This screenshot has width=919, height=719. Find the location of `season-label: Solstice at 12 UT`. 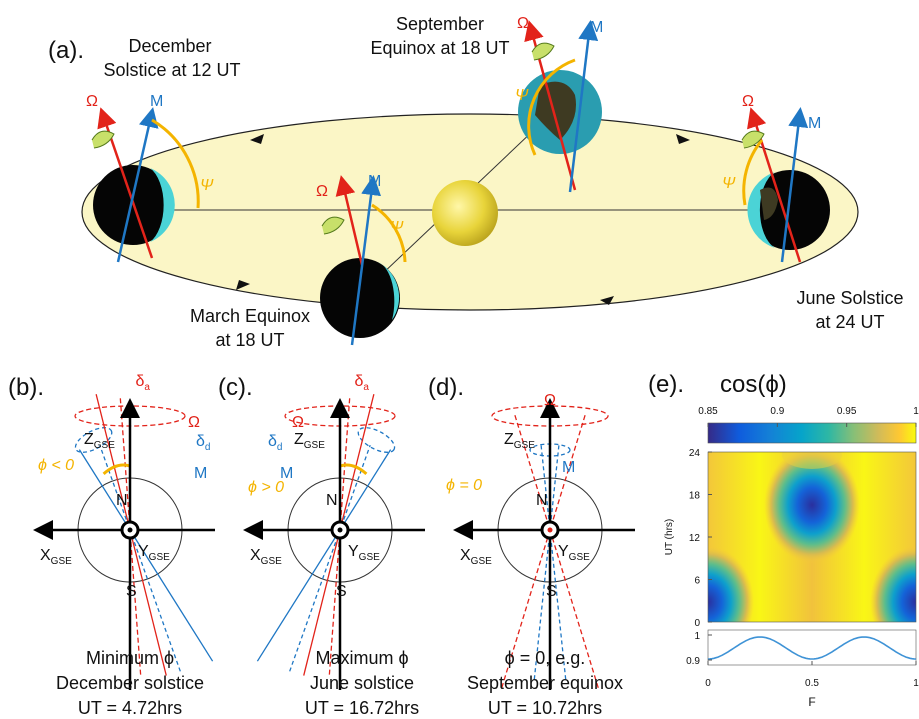

season-label: Solstice at 12 UT is located at coordinates (171, 70).